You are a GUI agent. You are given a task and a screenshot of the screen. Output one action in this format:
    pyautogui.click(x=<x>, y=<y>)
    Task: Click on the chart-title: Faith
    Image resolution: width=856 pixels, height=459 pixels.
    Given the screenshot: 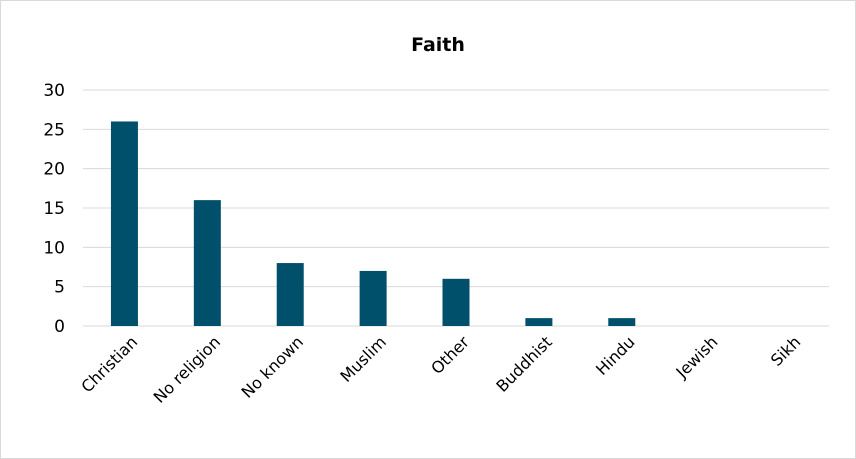 What is the action you would take?
    pyautogui.click(x=438, y=45)
    